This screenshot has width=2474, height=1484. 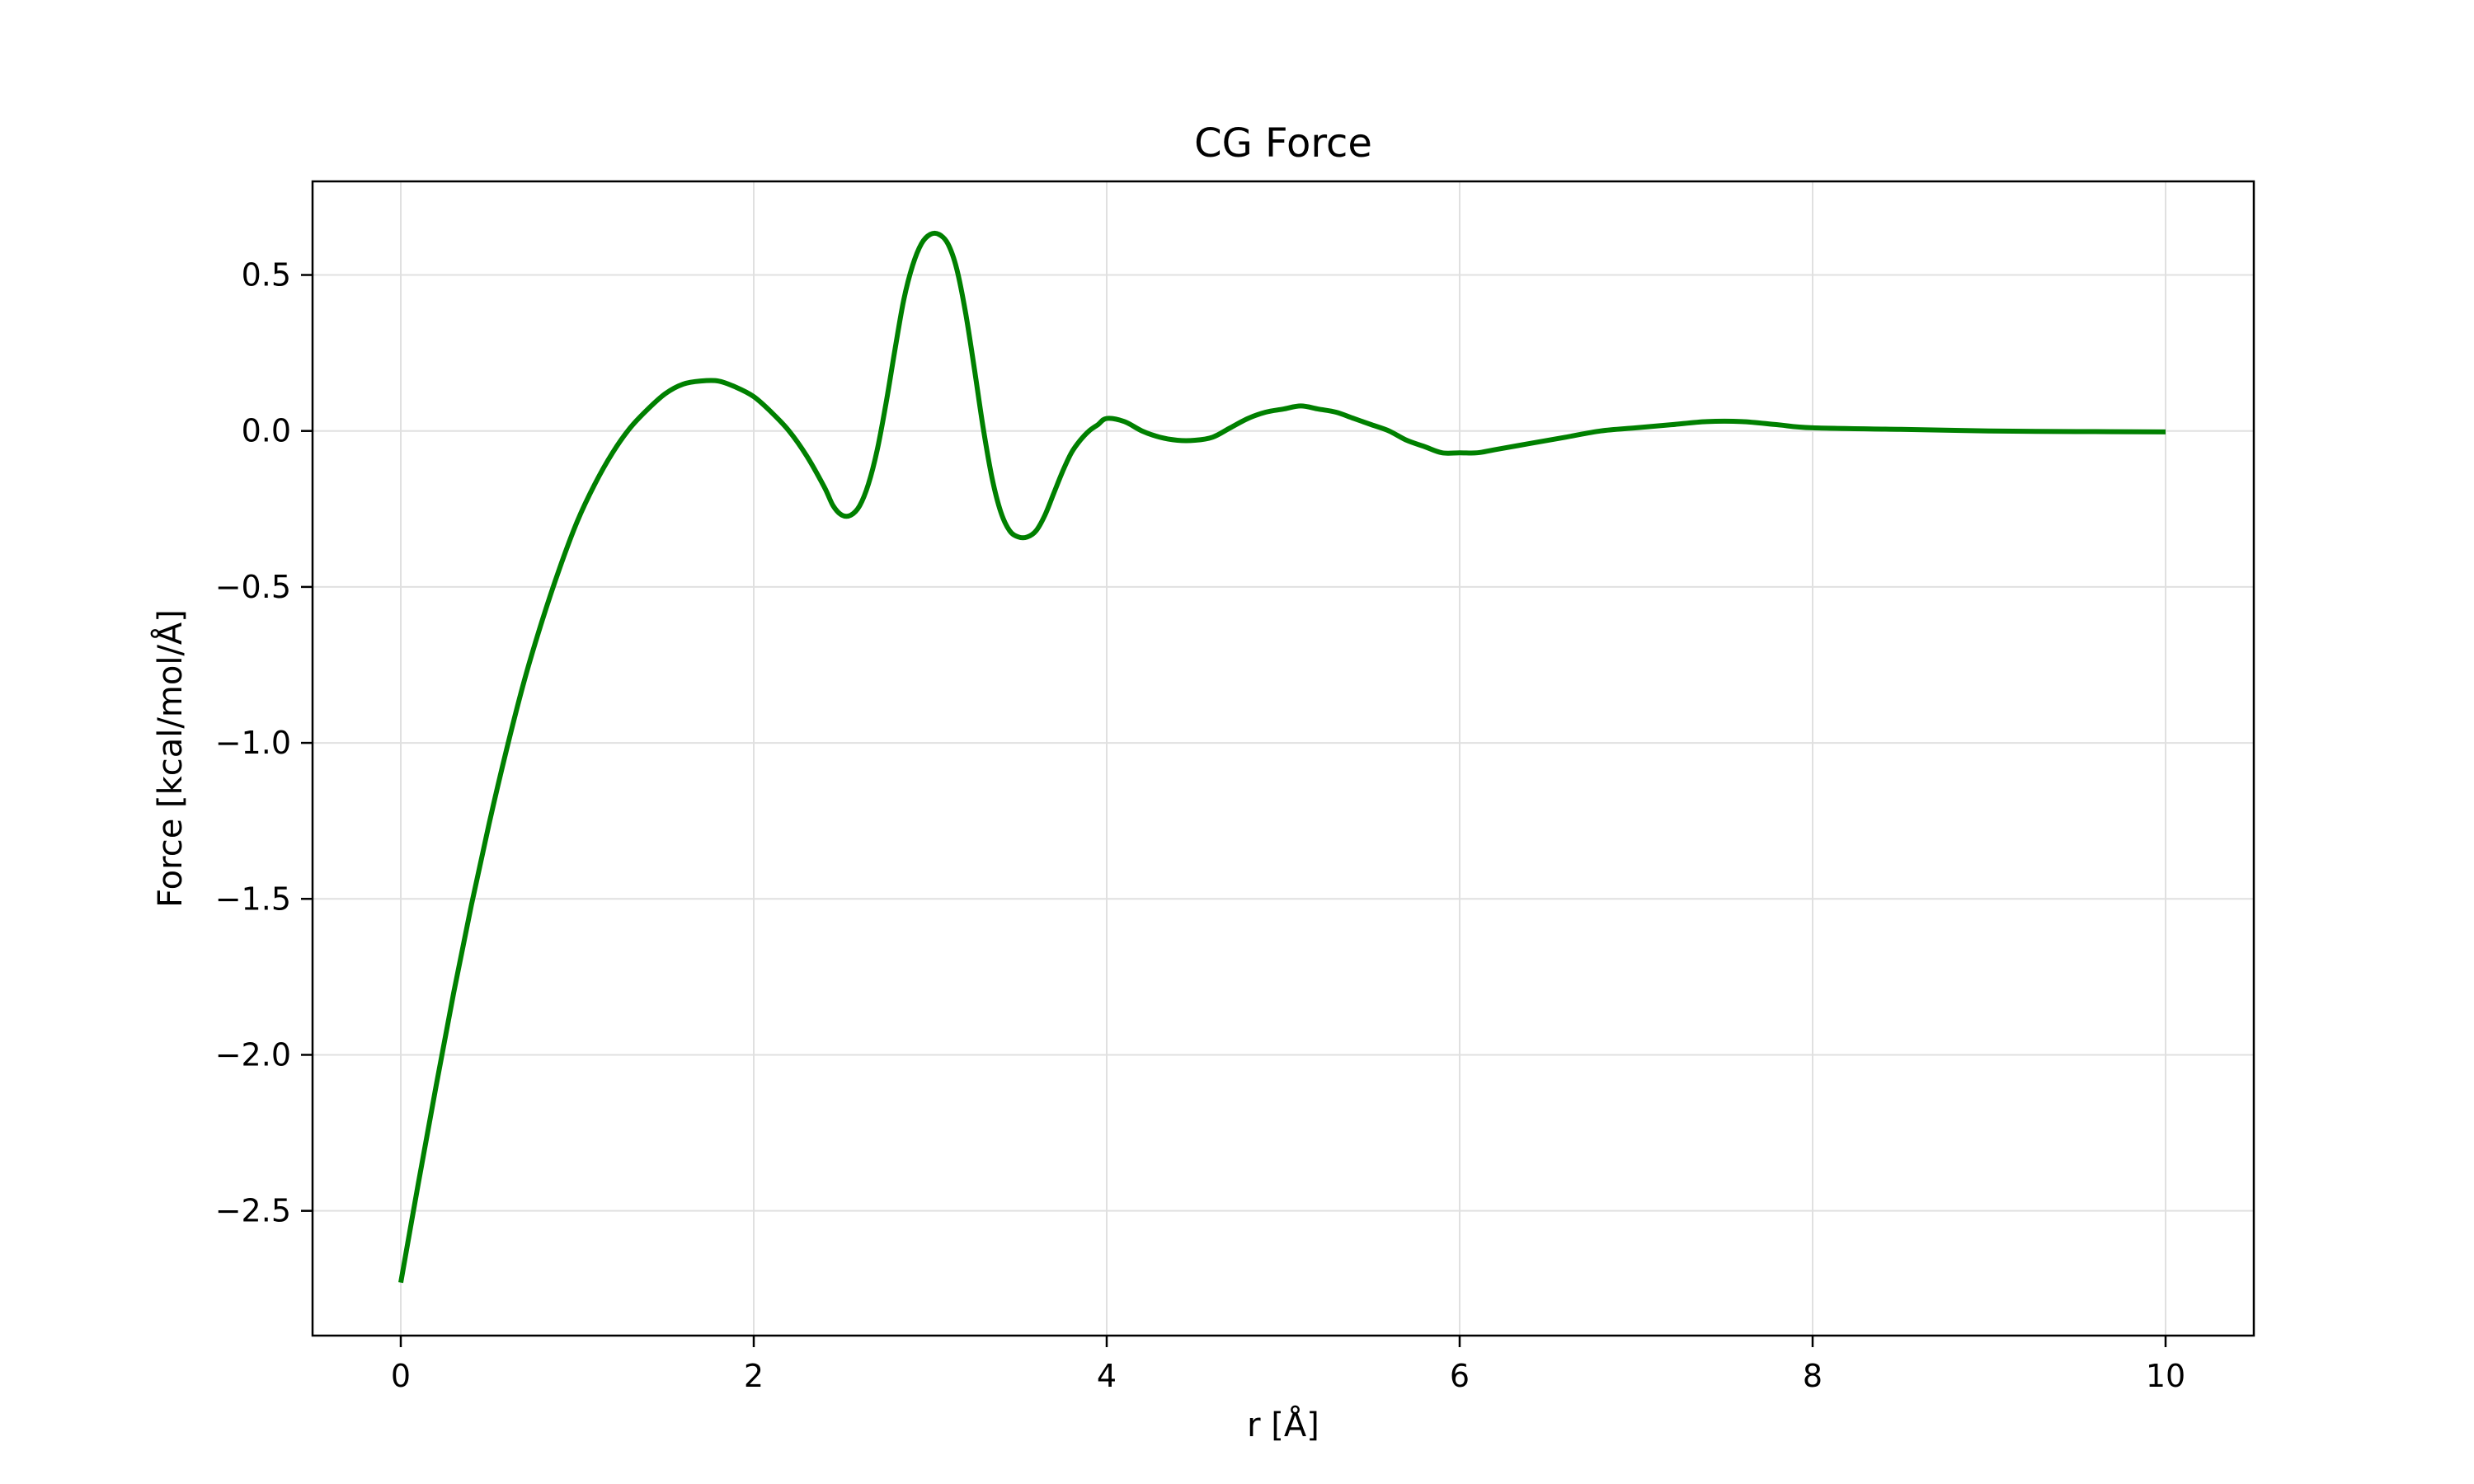 What do you see at coordinates (1813, 1376) in the screenshot?
I see `x-tick-label: 8` at bounding box center [1813, 1376].